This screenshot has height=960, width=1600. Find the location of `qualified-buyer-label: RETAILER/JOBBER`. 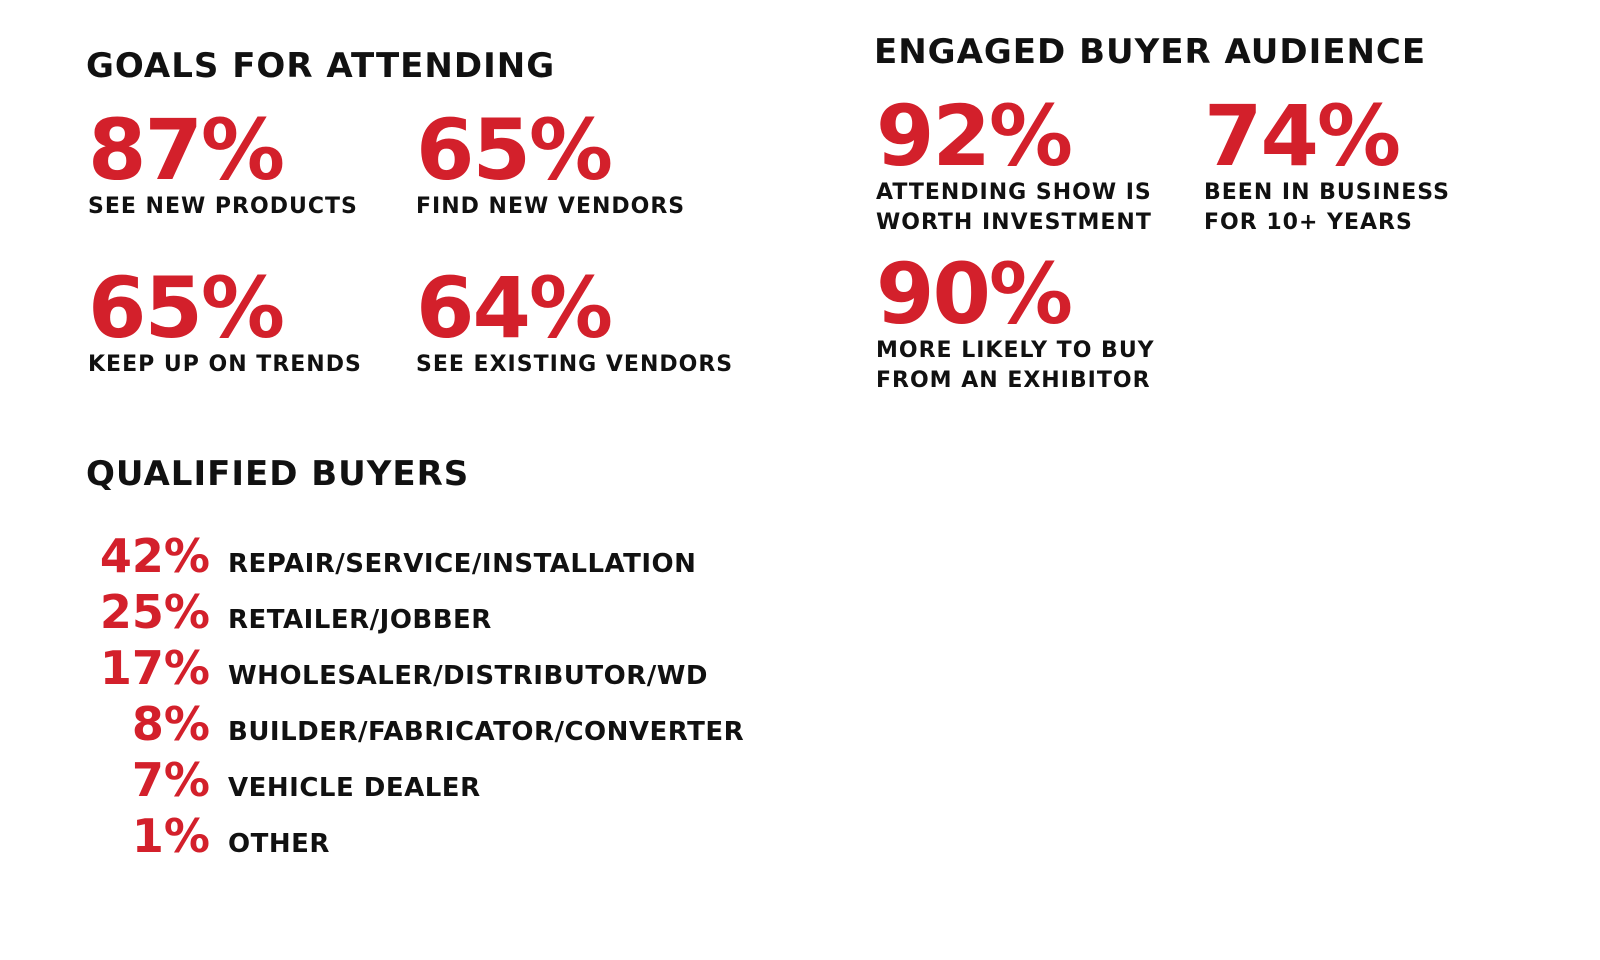

qualified-buyer-label: RETAILER/JOBBER is located at coordinates (360, 620).